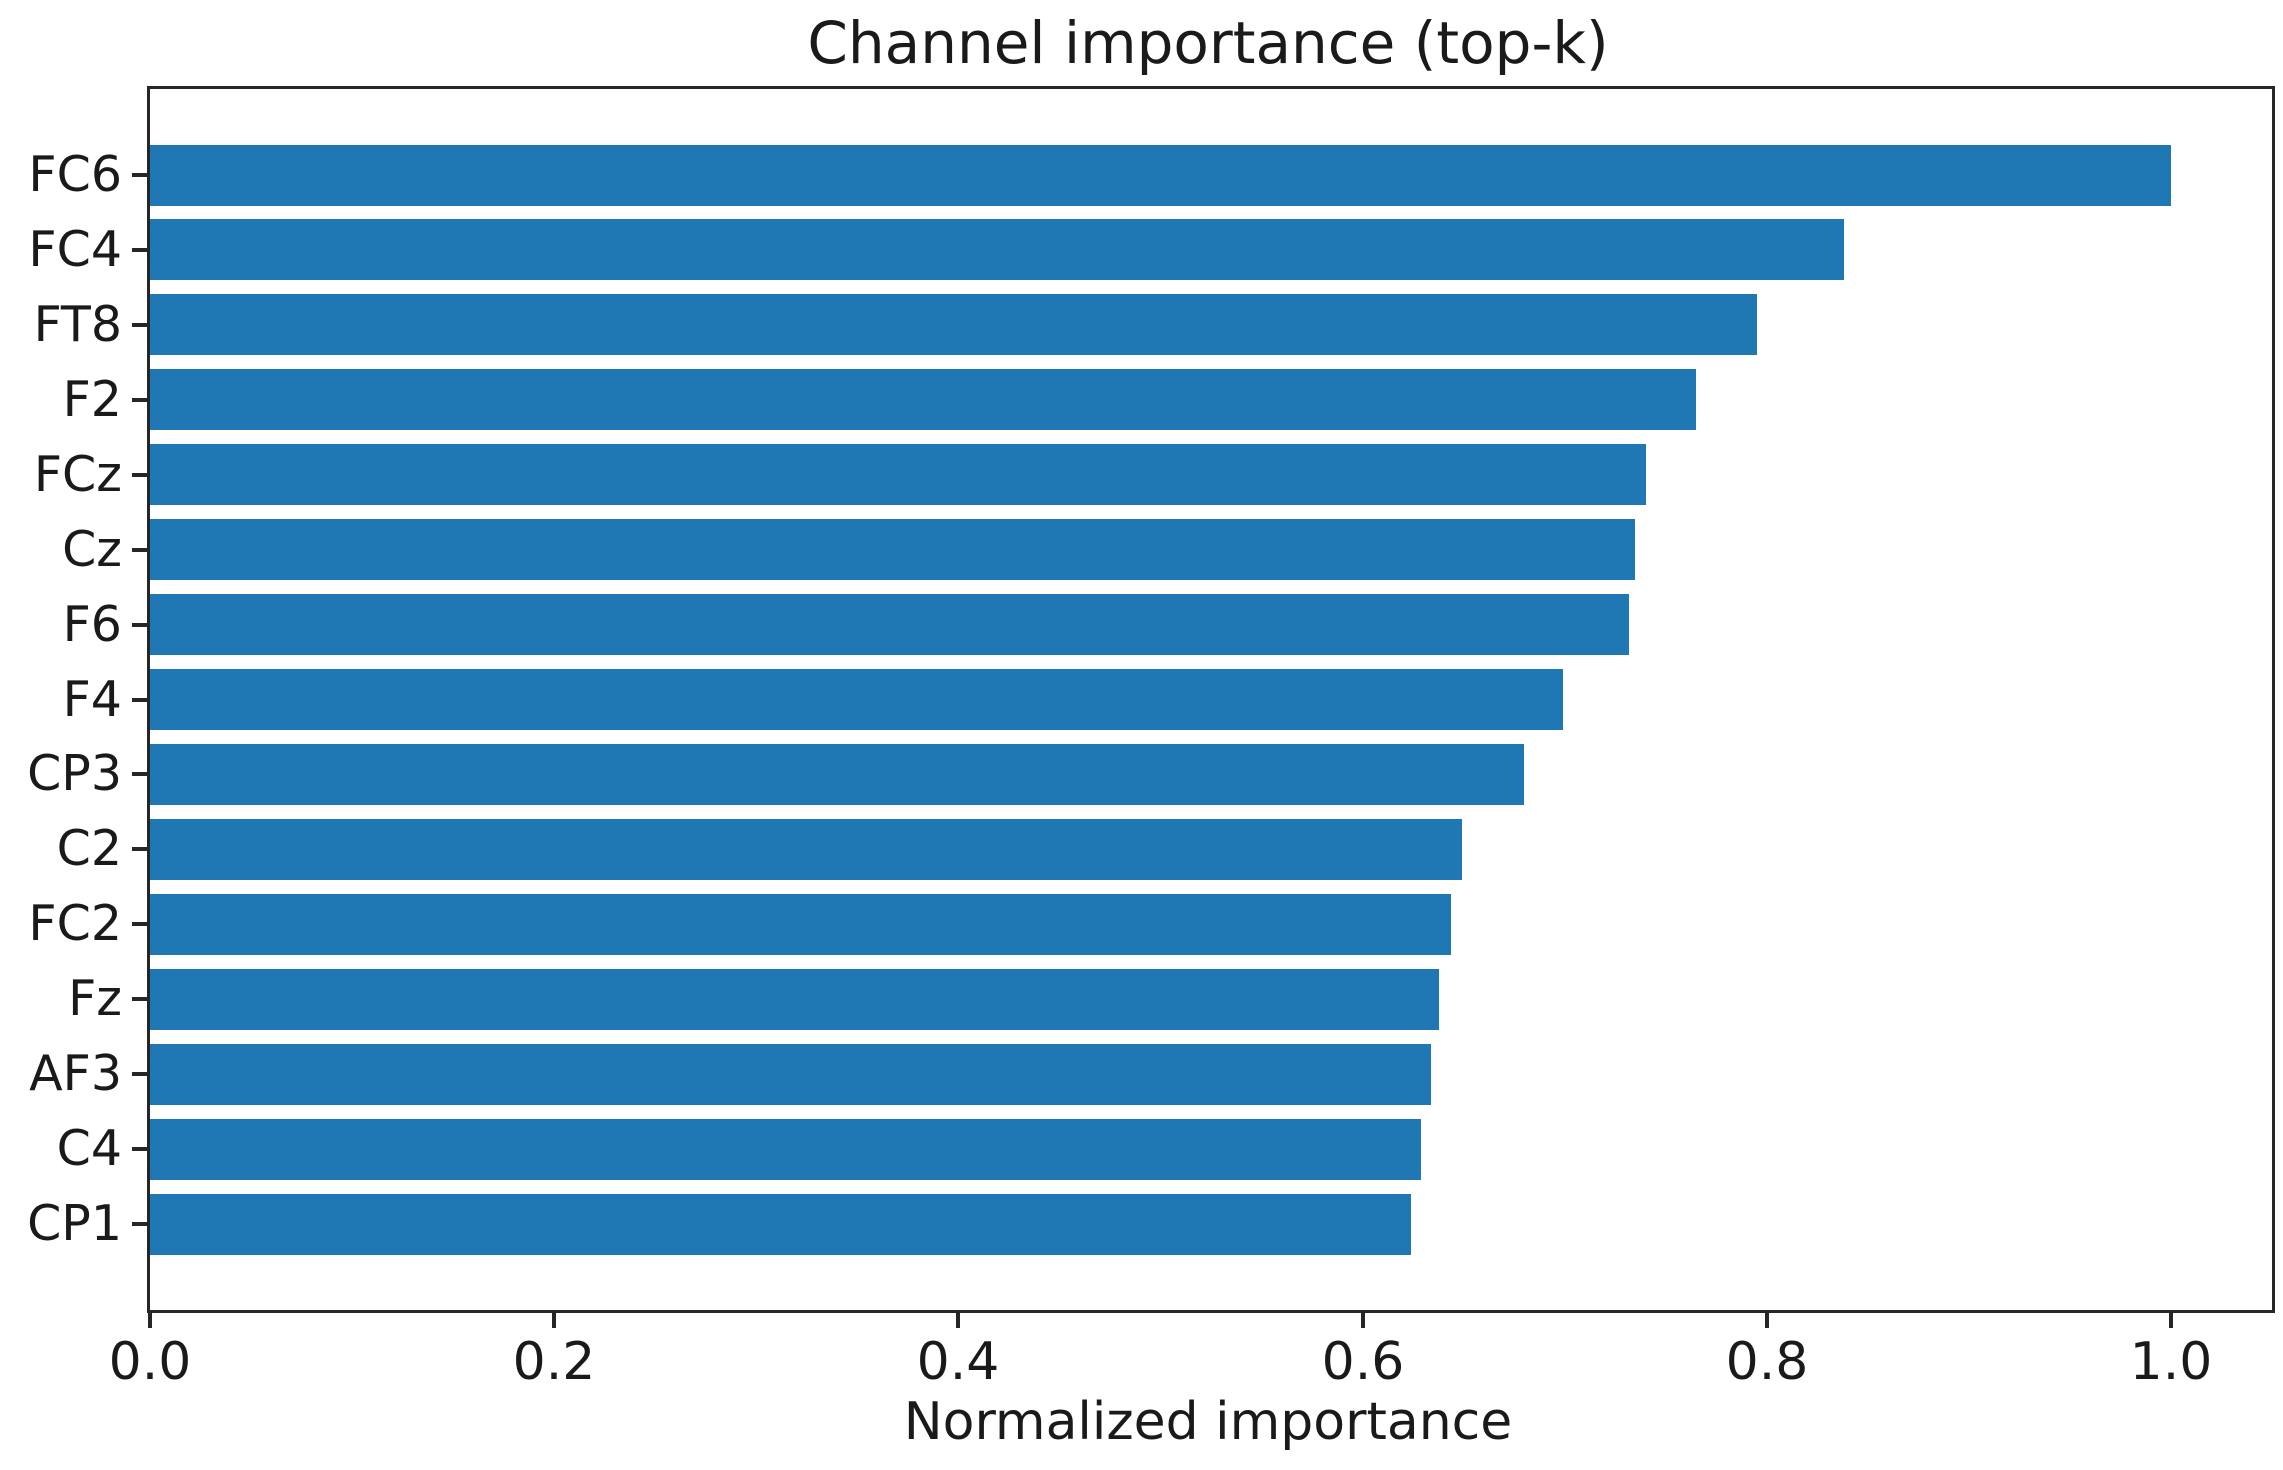  What do you see at coordinates (92, 624) in the screenshot?
I see `y-tick-label: F6` at bounding box center [92, 624].